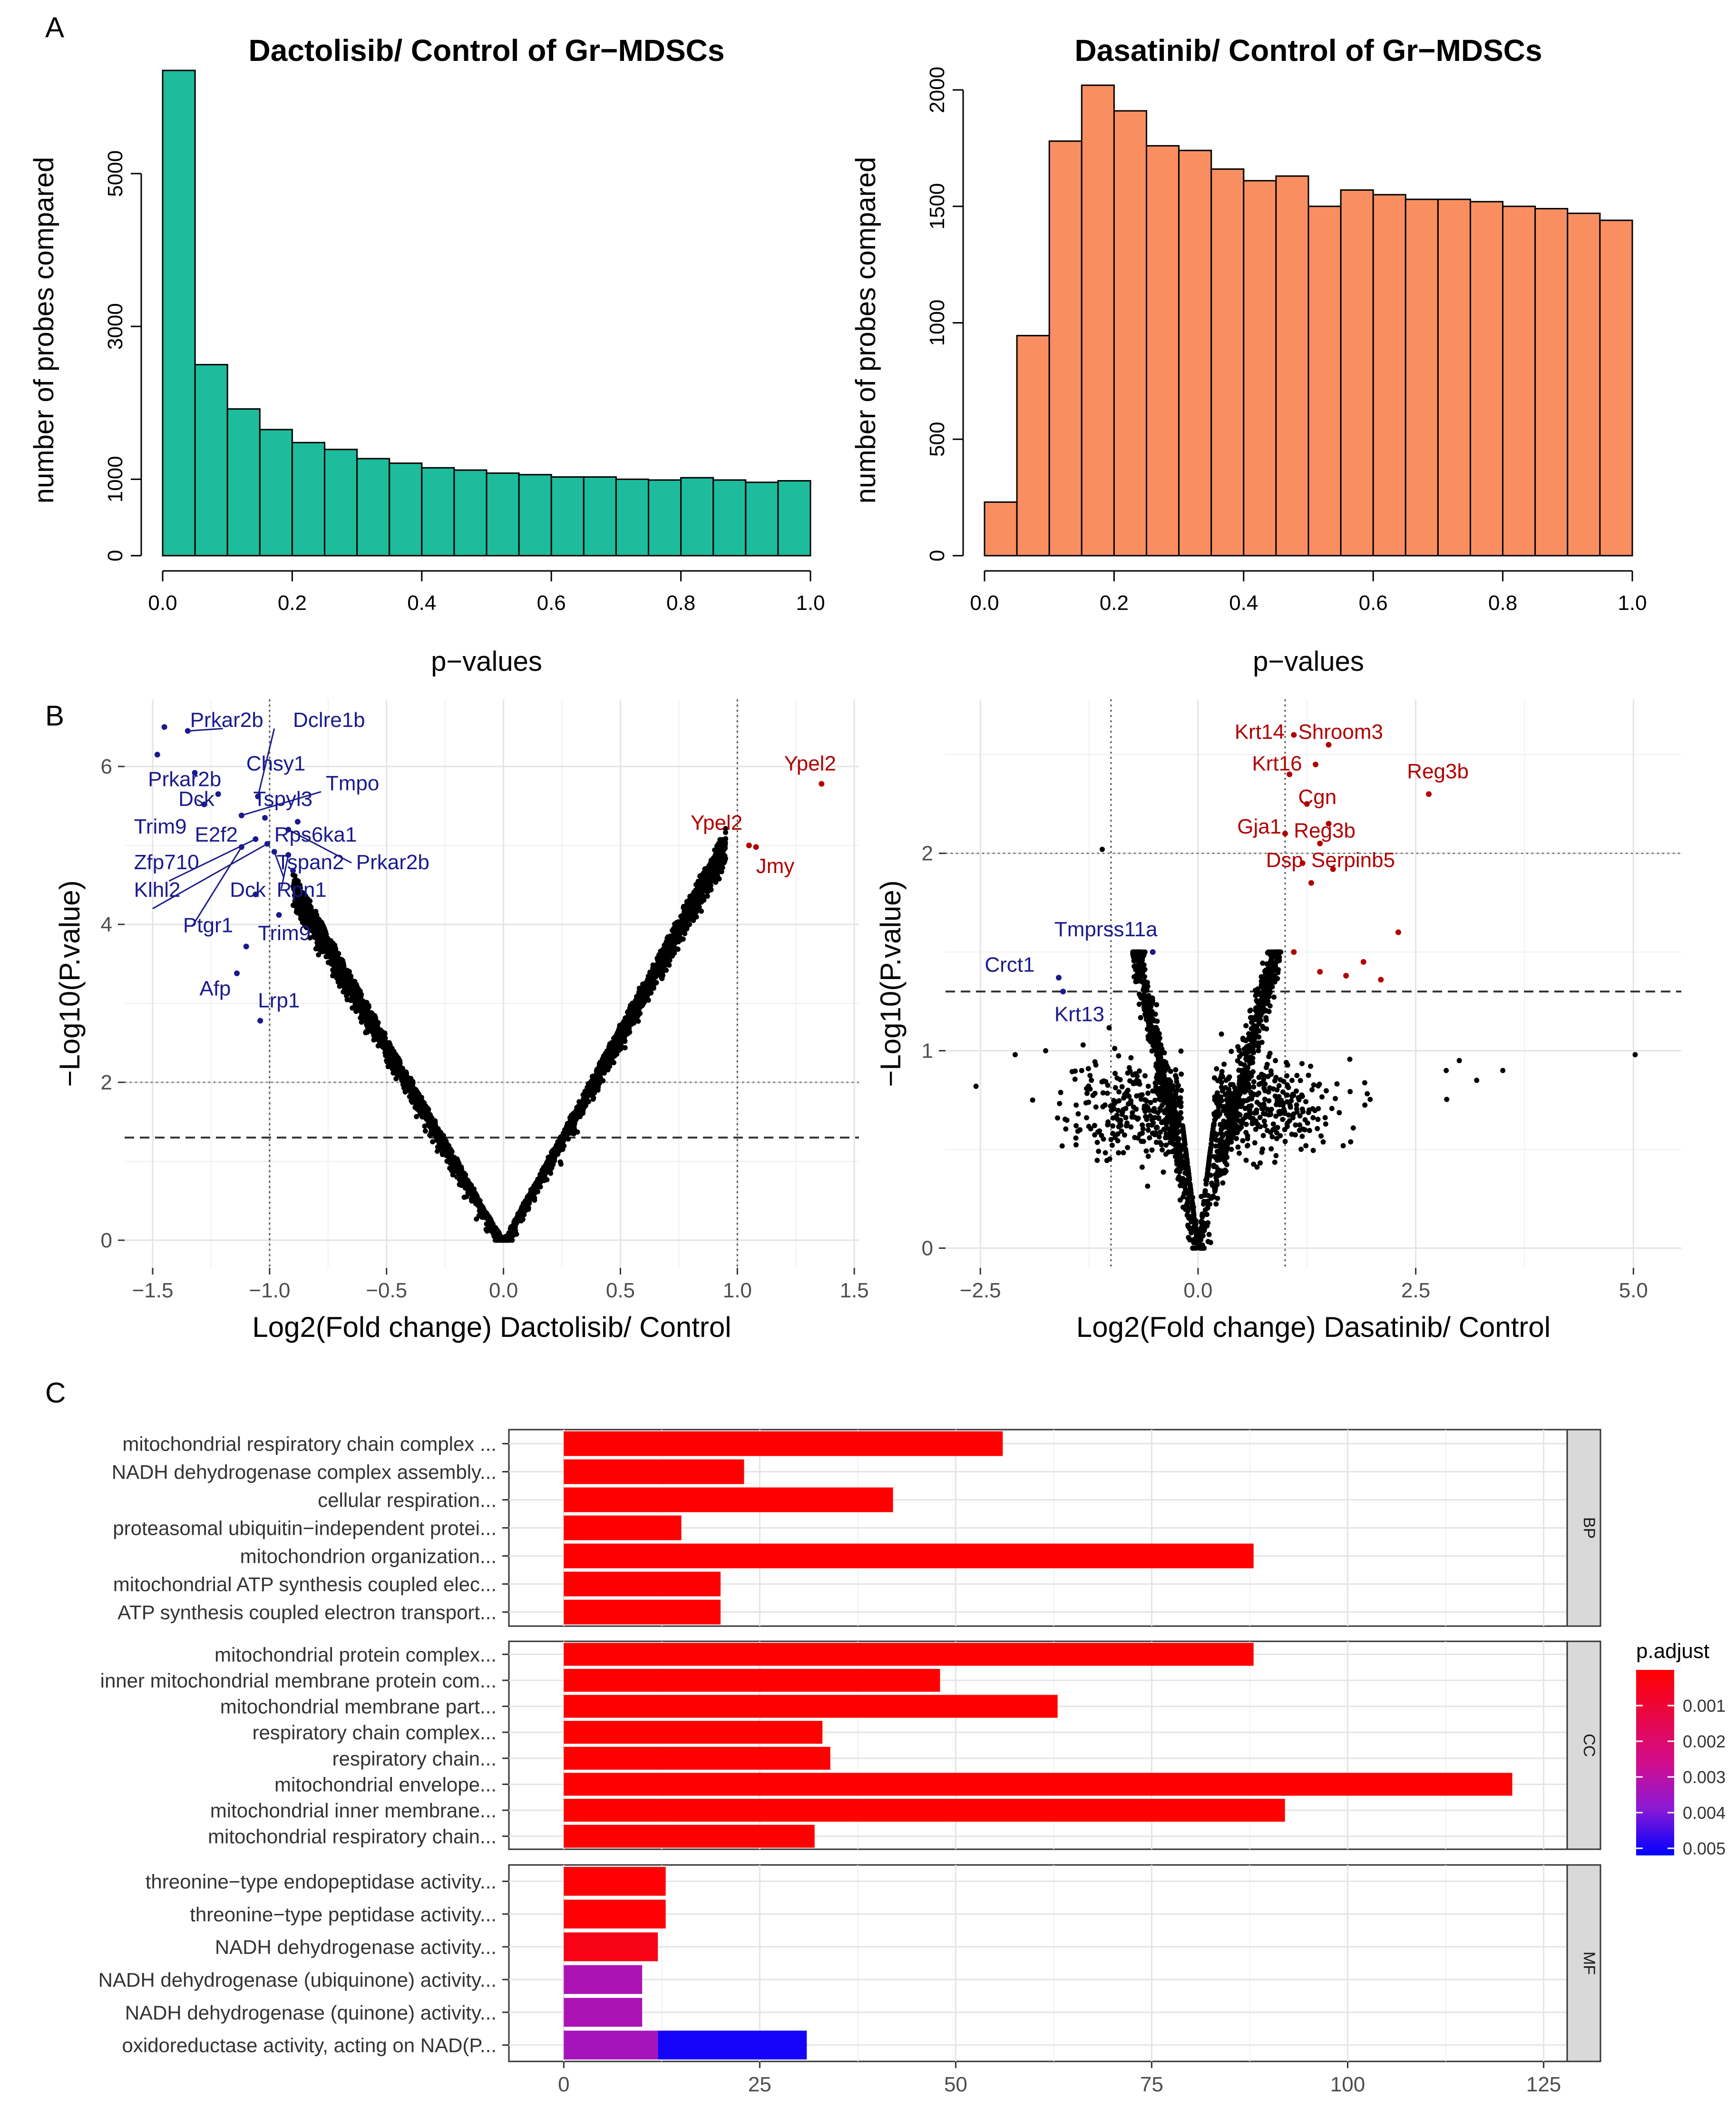 This screenshot has height=2109, width=1736. I want to click on y-tick-label: 0, so click(107, 1240).